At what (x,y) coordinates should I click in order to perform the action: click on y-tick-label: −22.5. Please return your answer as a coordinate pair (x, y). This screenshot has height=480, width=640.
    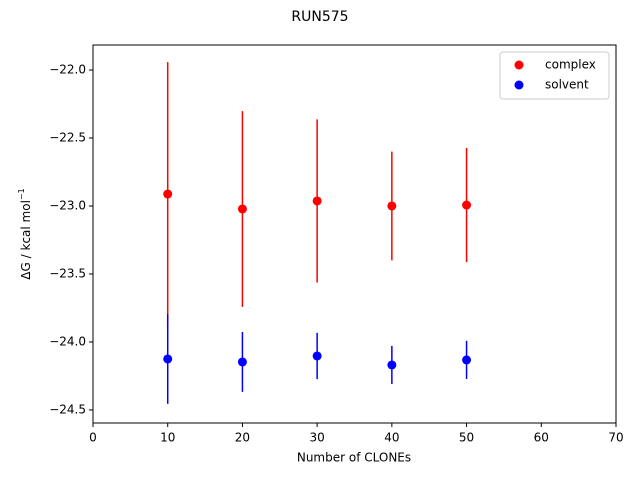
    Looking at the image, I should click on (67, 138).